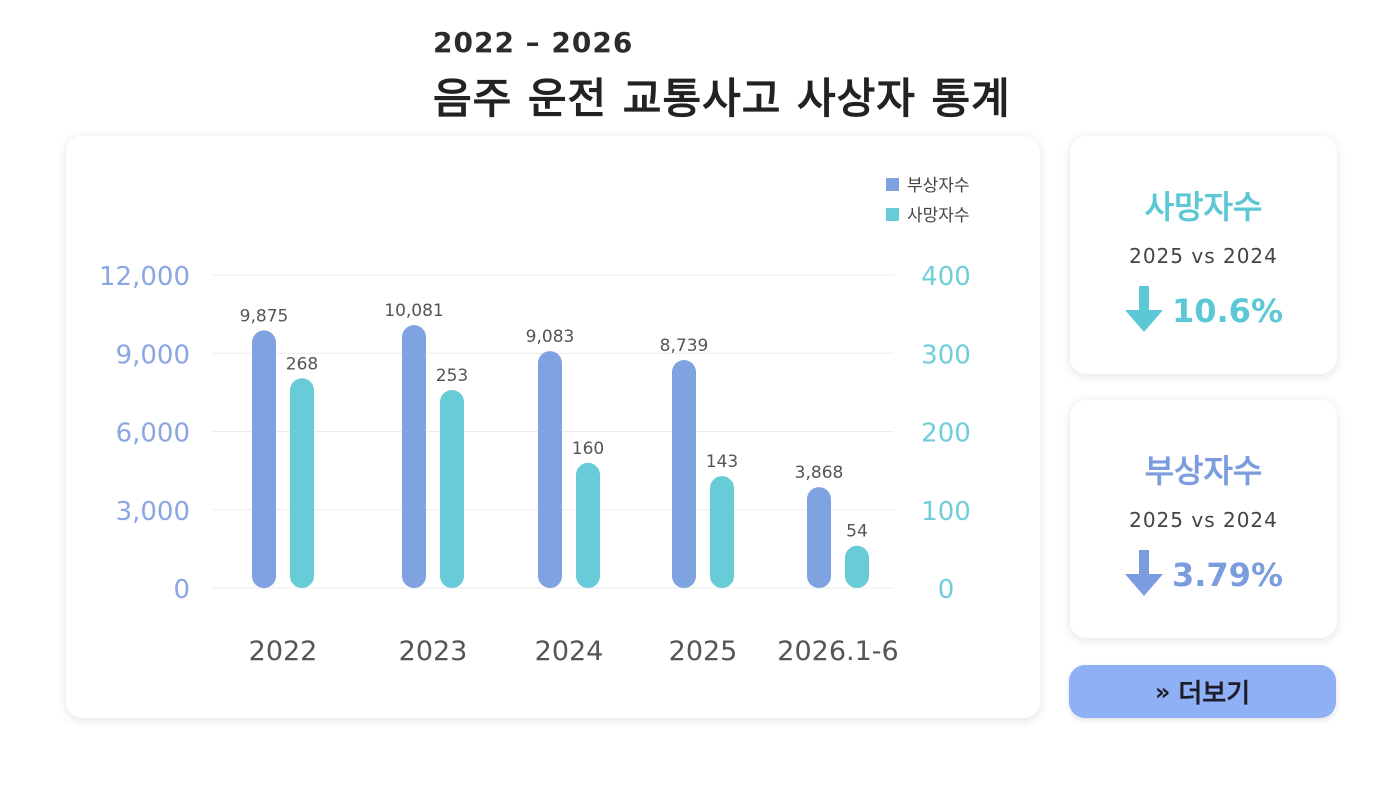 The height and width of the screenshot is (790, 1400). I want to click on chevron-double-right-icon: », so click(1162, 691).